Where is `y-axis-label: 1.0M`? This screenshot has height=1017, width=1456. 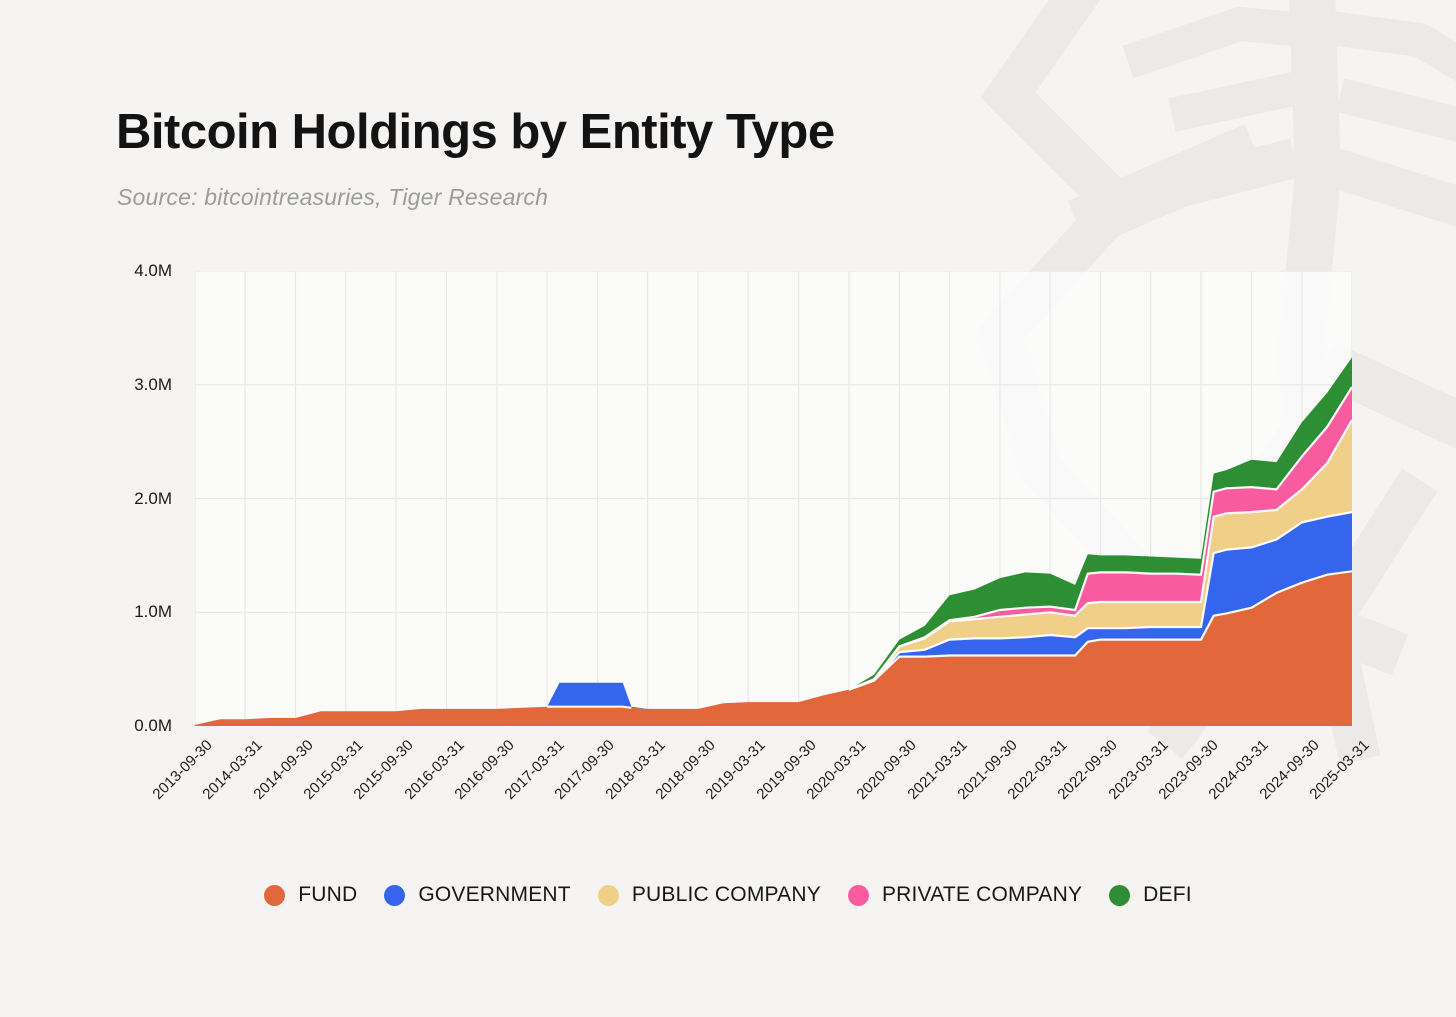 y-axis-label: 1.0M is located at coordinates (153, 612).